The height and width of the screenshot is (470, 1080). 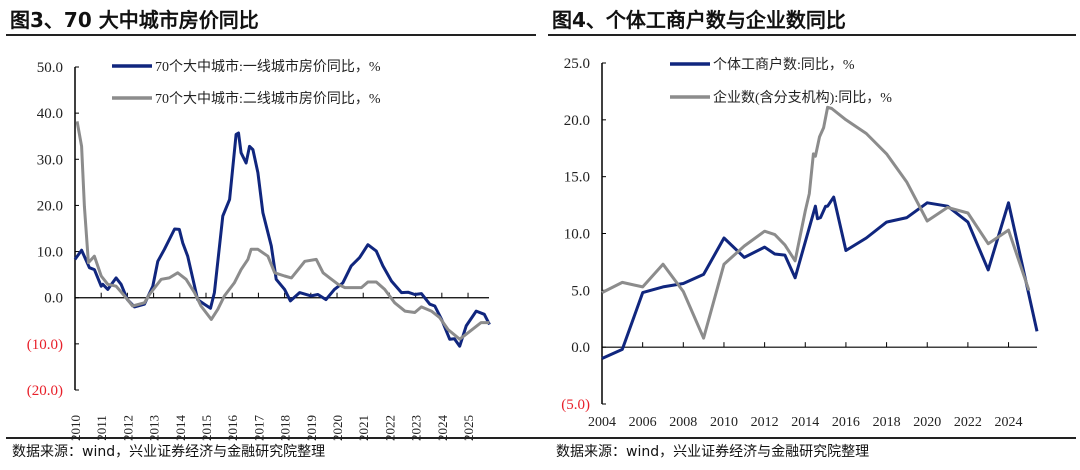 What do you see at coordinates (683, 422) in the screenshot?
I see `x-tick-label: 2008` at bounding box center [683, 422].